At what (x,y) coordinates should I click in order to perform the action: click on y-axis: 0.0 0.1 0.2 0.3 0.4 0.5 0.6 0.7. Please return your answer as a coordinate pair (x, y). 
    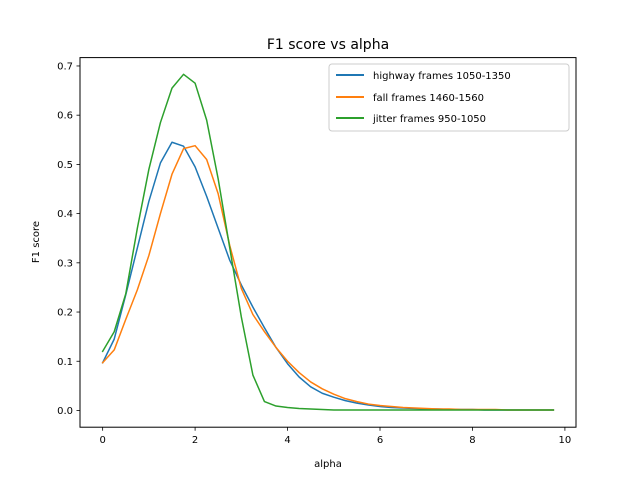
    Looking at the image, I should click on (68, 239).